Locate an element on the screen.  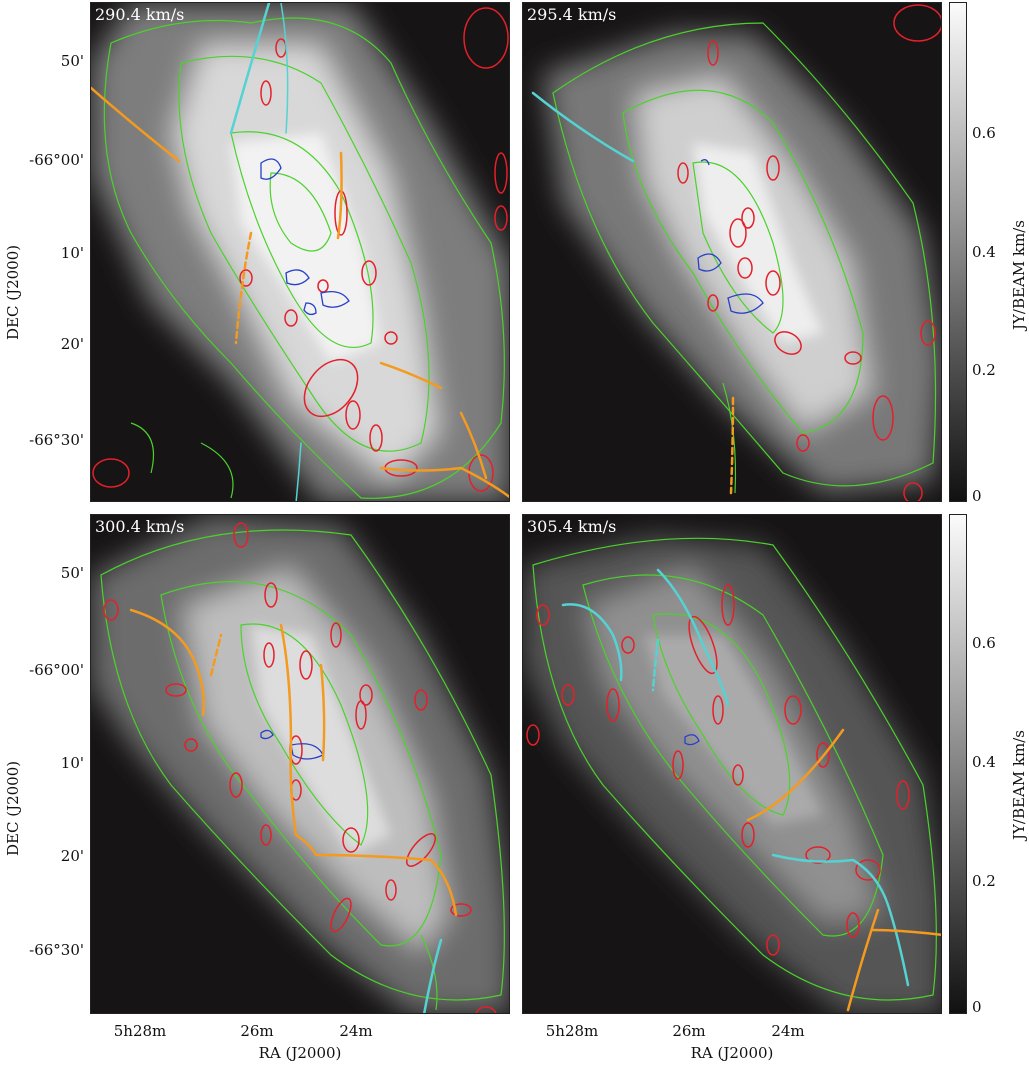
velocity-label: 290.4 km/s is located at coordinates (140, 14).